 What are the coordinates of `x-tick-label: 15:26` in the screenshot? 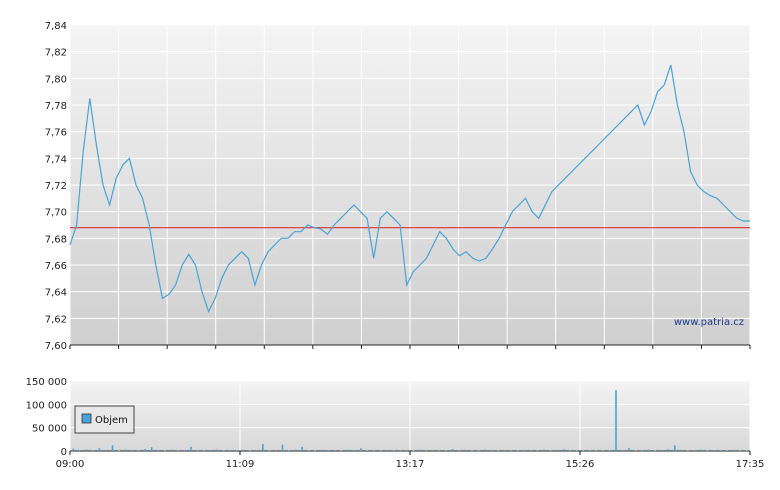 It's located at (580, 464).